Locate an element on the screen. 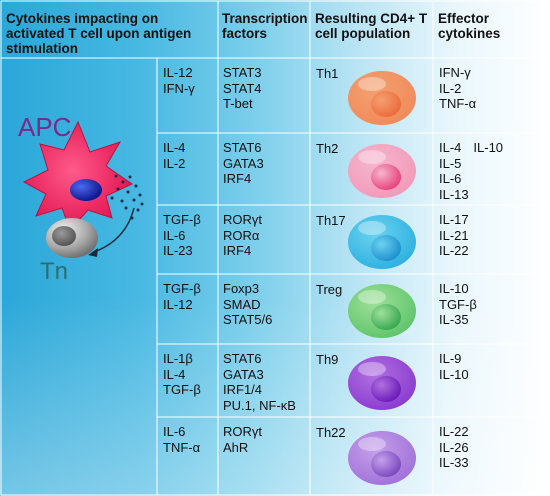  inducing-cytokines-cell: IL-1β IL-4 TGF-β is located at coordinates (182, 374).